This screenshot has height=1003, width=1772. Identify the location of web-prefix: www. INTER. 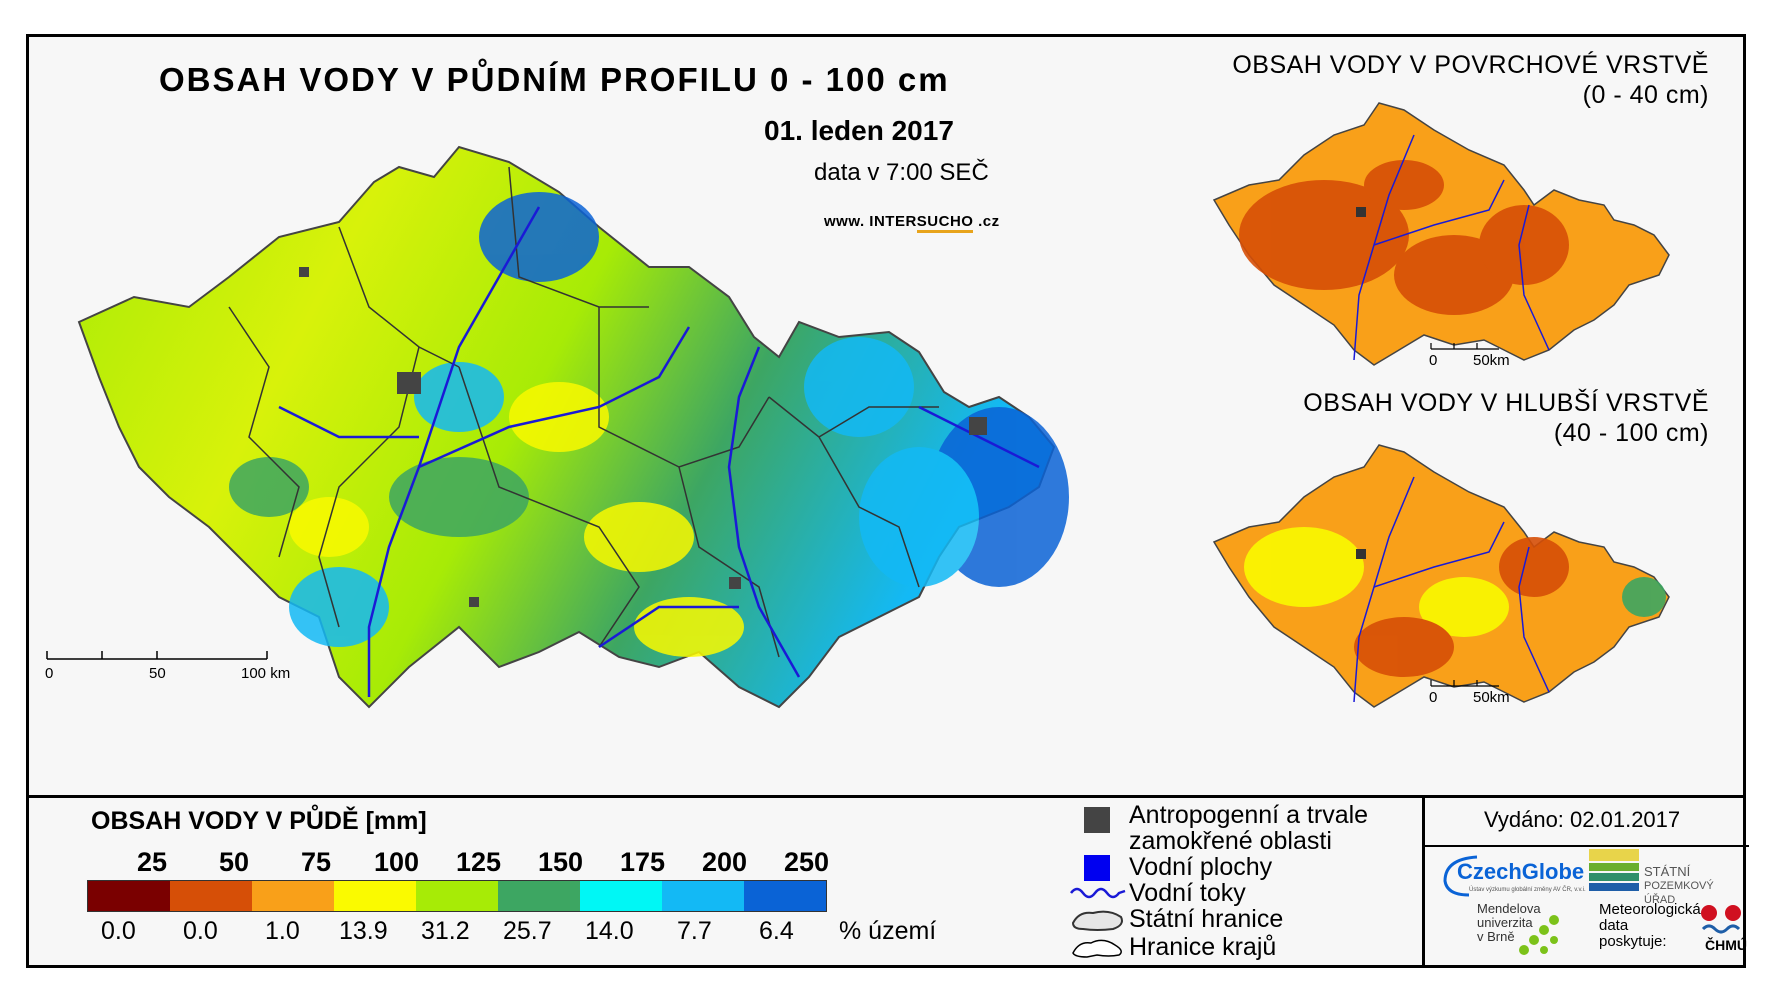
(870, 221).